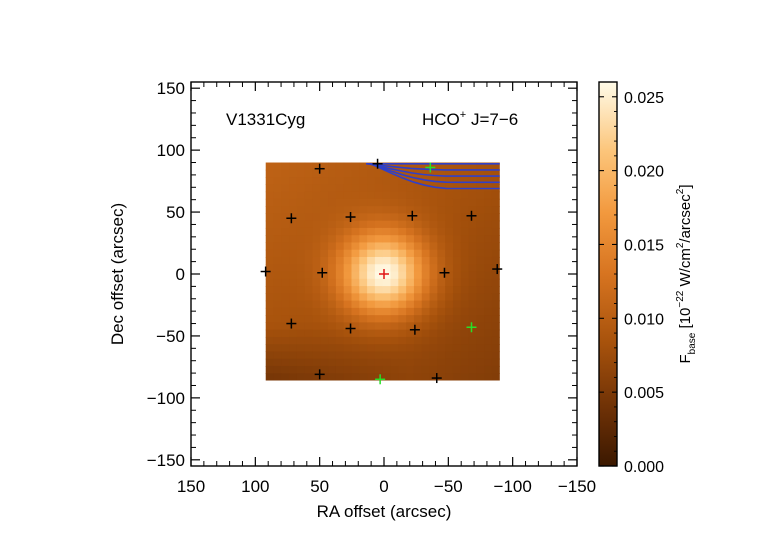  Describe the element at coordinates (631, 283) in the screenshot. I see `colorbar-axis: 0.000 0.005 0.010 0.015 0.020 0.025` at that location.